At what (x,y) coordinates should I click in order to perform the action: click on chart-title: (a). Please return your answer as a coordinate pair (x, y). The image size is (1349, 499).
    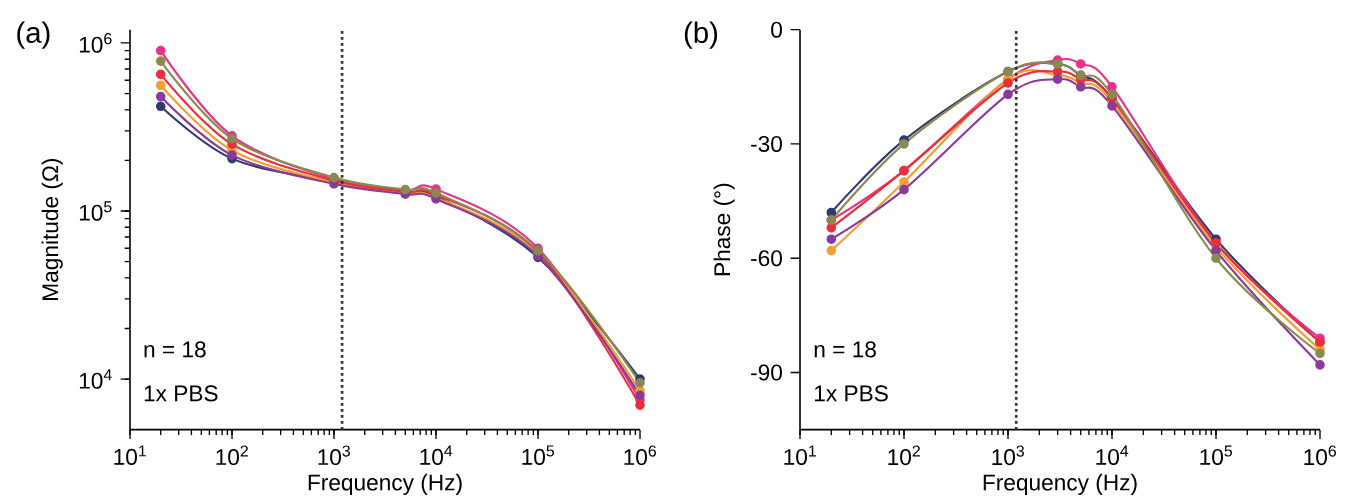
    Looking at the image, I should click on (33, 35).